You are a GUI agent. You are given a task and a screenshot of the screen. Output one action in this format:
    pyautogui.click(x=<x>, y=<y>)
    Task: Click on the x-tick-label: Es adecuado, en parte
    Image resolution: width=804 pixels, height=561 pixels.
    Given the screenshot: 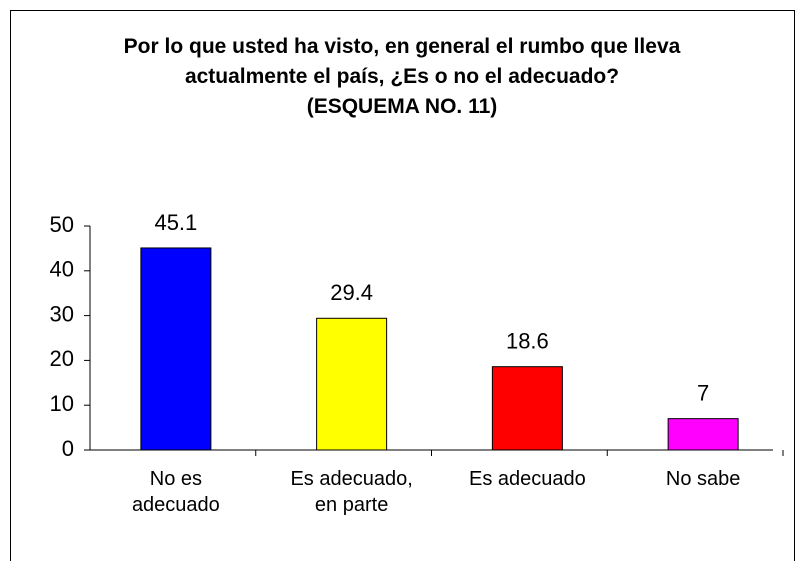 What is the action you would take?
    pyautogui.click(x=351, y=492)
    